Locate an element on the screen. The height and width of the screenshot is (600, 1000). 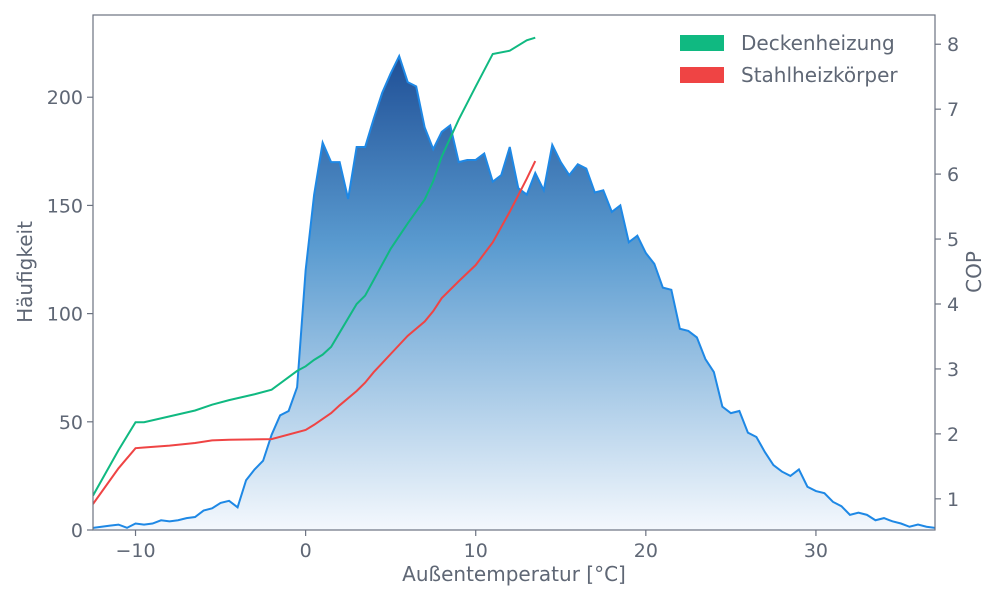
y-right-tick-label: 3 is located at coordinates (953, 370).